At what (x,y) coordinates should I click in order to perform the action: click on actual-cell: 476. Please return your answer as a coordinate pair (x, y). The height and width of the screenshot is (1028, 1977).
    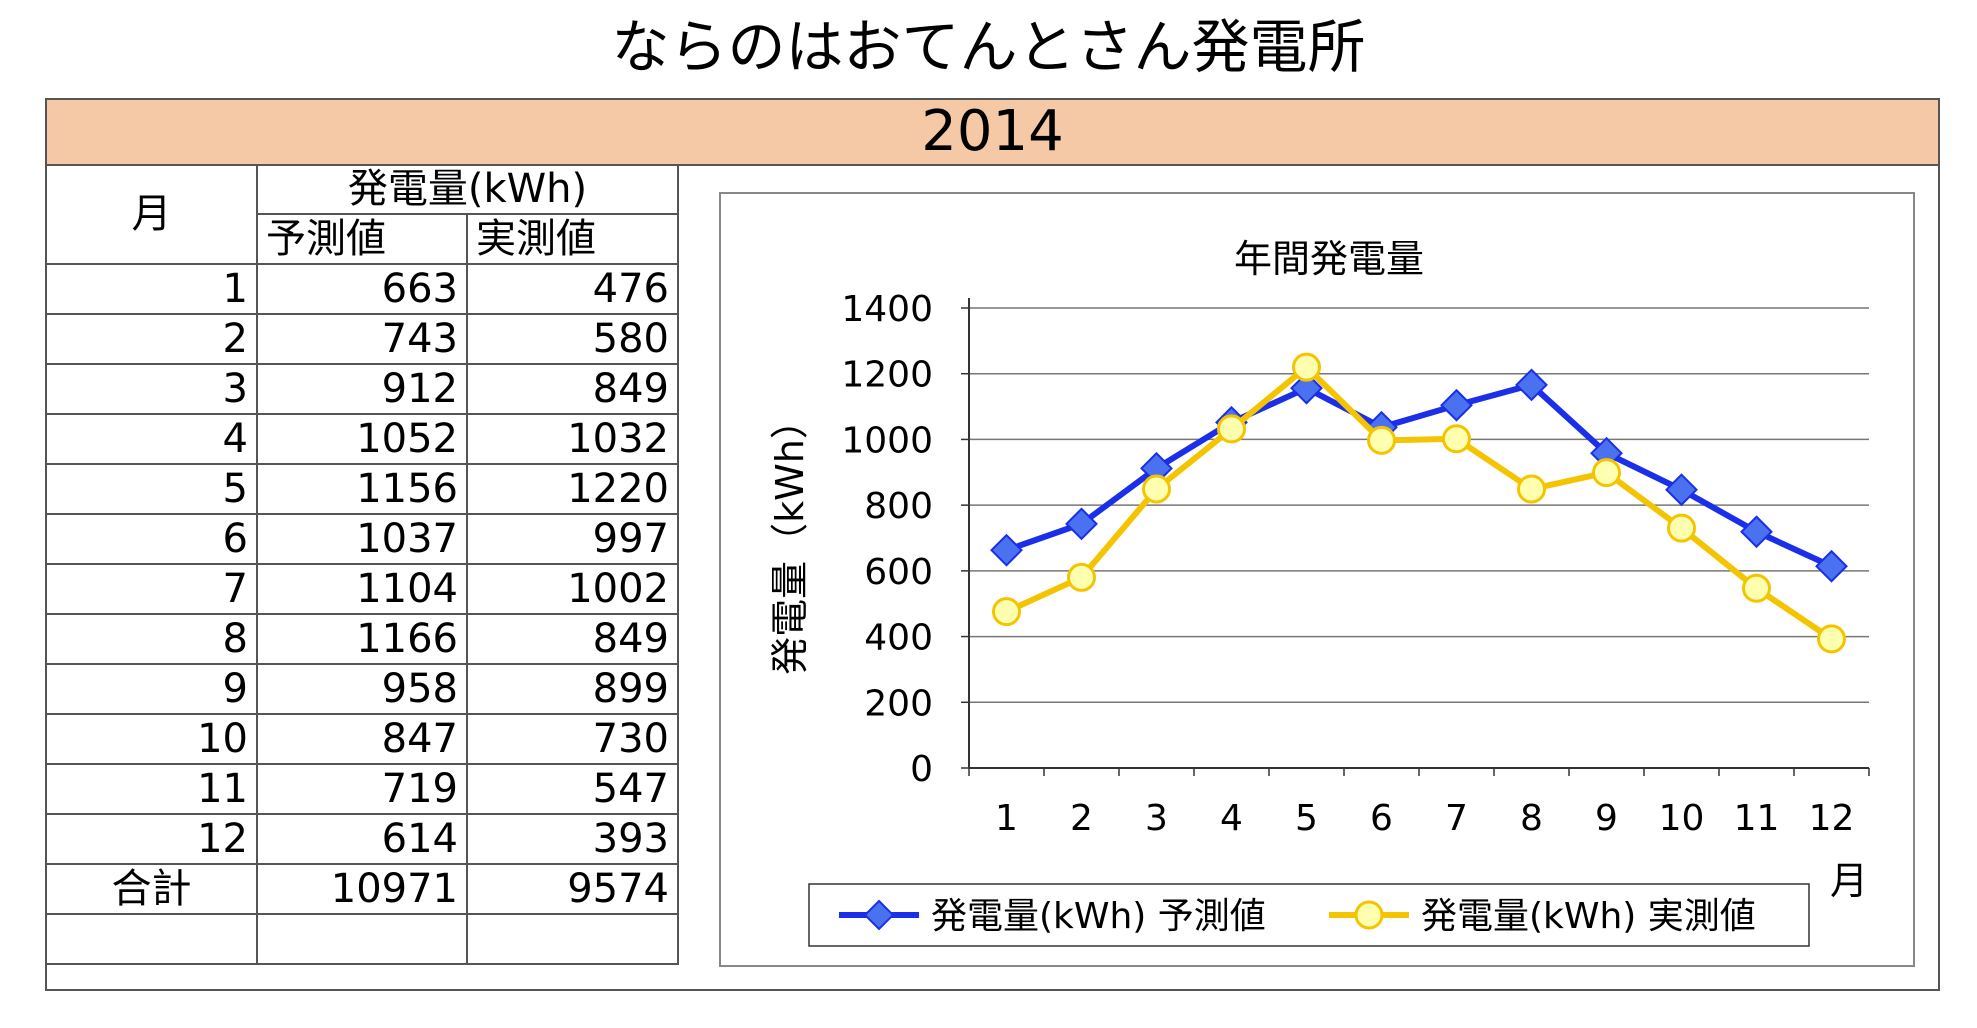
    Looking at the image, I should click on (572, 289).